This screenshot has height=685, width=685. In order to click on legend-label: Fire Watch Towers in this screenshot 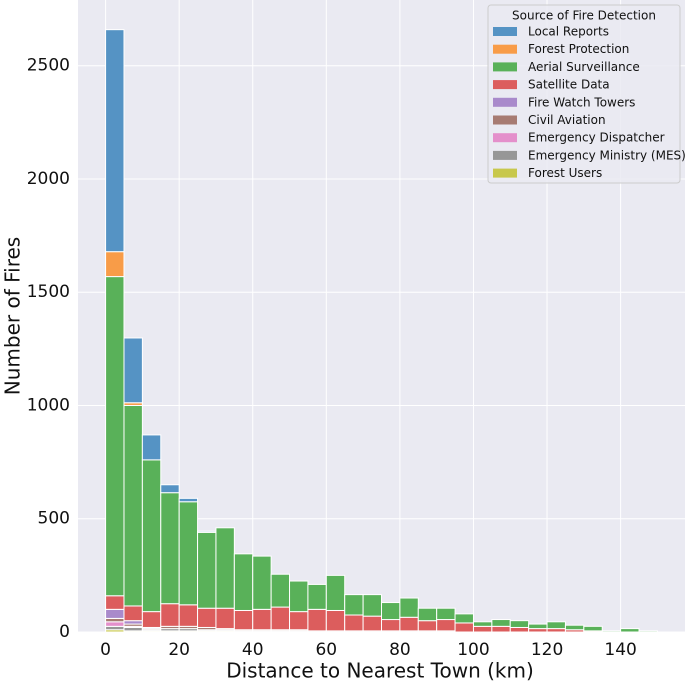, I will do `click(581, 102)`.